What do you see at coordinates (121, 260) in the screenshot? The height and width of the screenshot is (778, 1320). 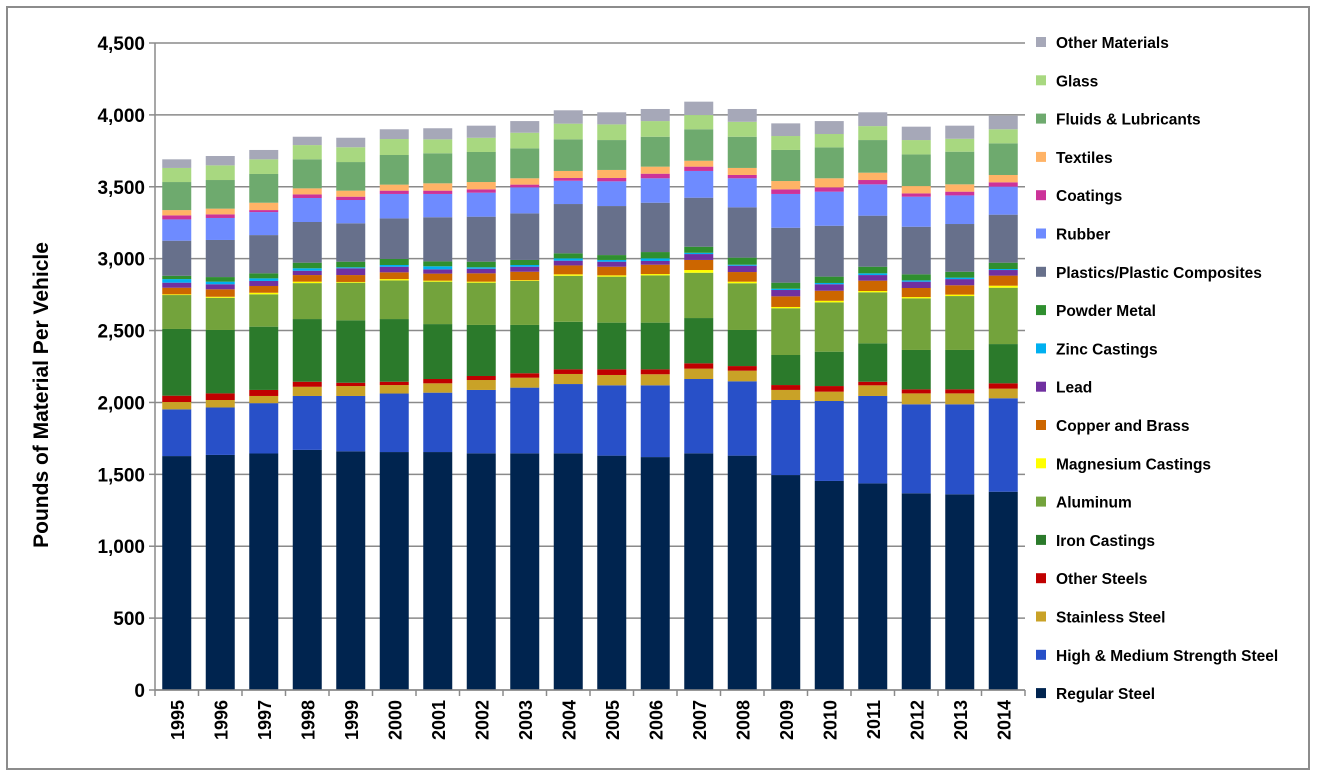 I see `y-tick-label: 3,000` at bounding box center [121, 260].